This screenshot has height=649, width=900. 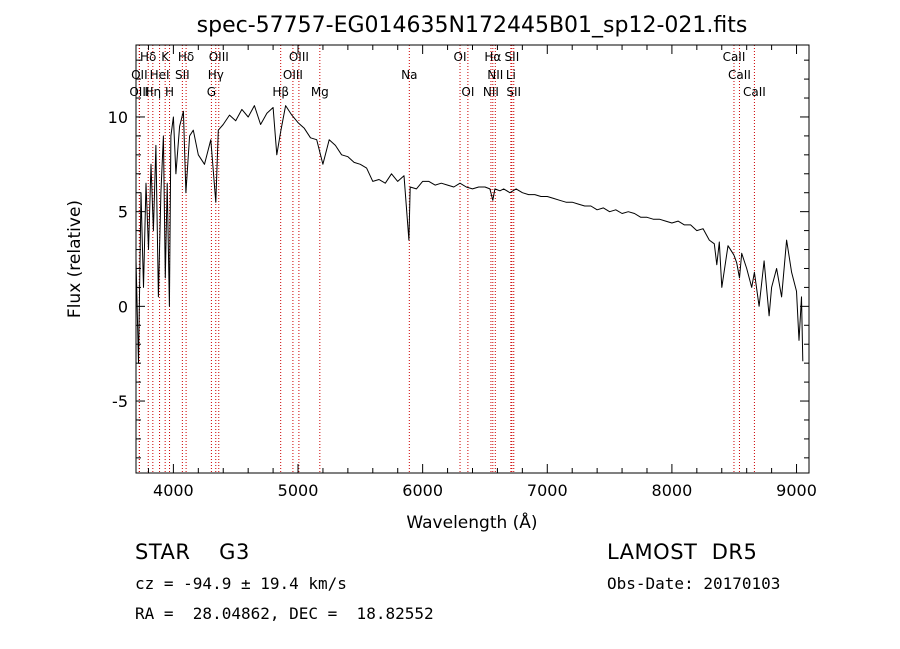 I want to click on line-label: Li, so click(x=511, y=75).